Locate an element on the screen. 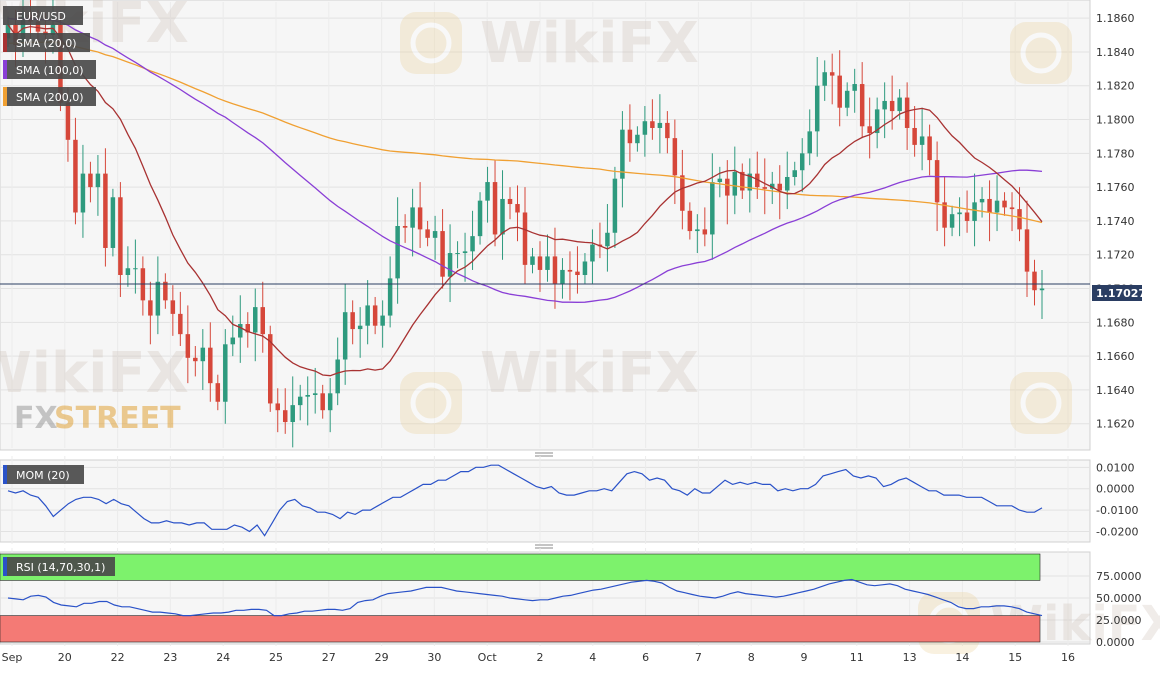 The width and height of the screenshot is (1160, 675). x-tick-label: 2 is located at coordinates (540, 657).